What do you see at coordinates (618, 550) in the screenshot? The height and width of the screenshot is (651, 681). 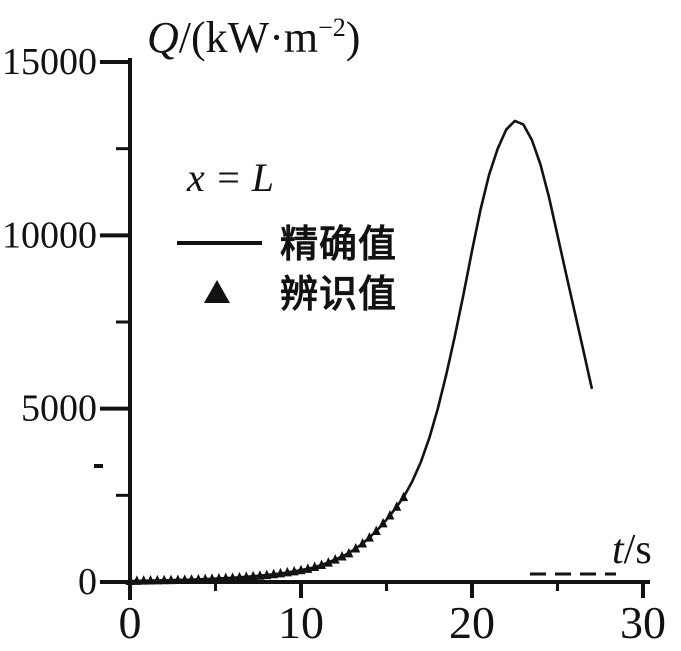 I see `x-axis-title-symbol: t` at bounding box center [618, 550].